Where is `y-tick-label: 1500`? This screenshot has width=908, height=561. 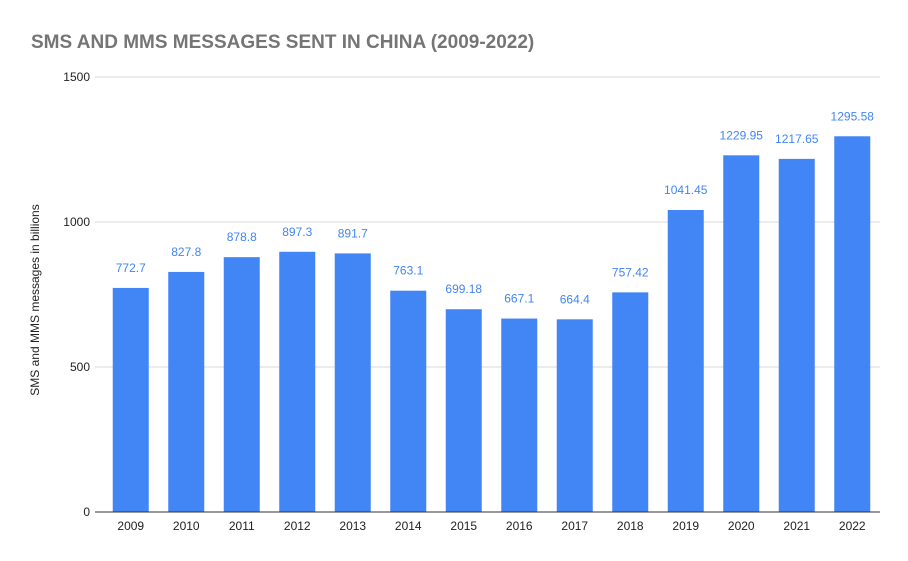 y-tick-label: 1500 is located at coordinates (76, 77).